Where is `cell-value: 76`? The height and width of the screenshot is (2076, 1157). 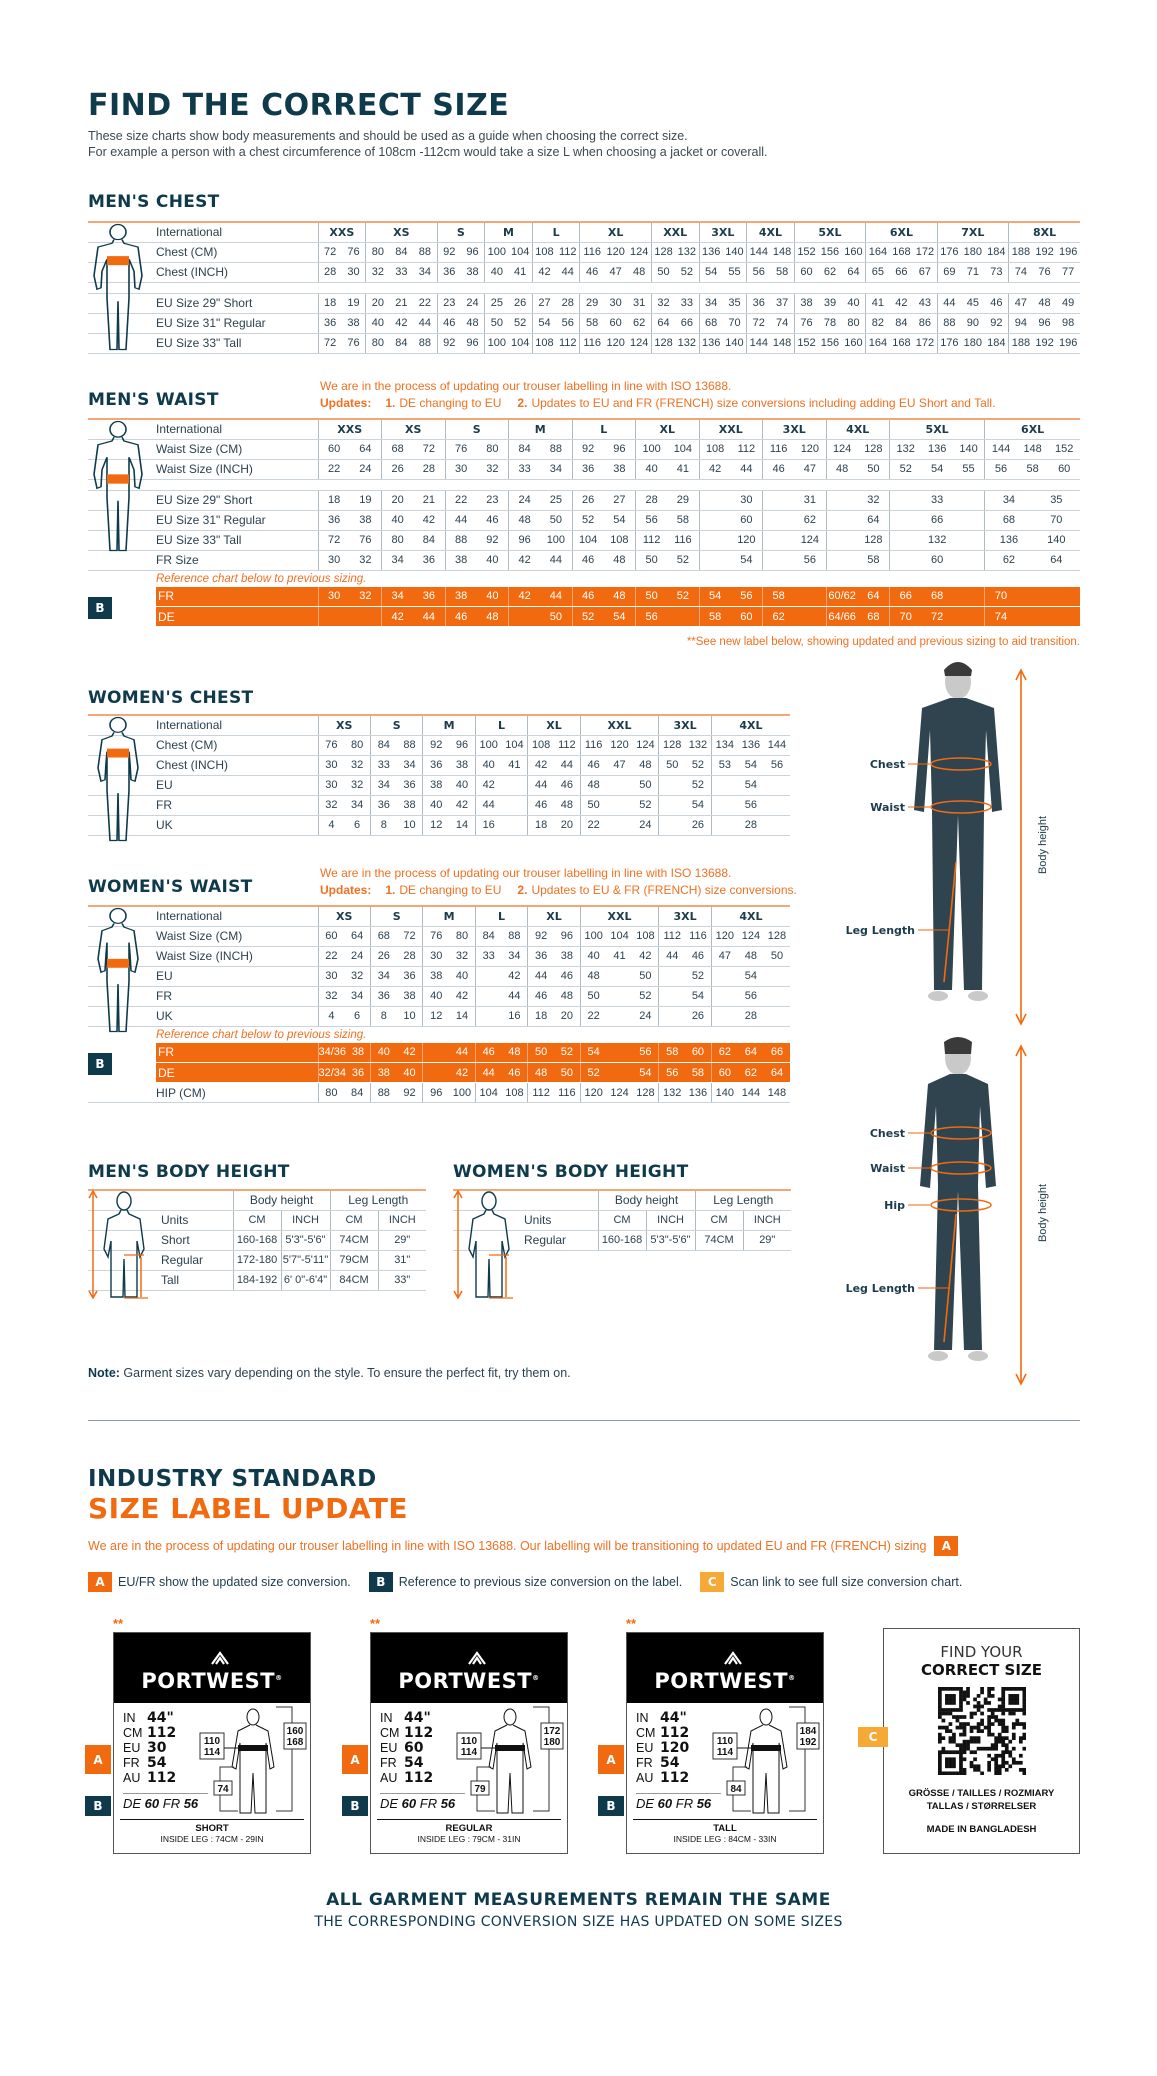
cell-value: 76 is located at coordinates (353, 252).